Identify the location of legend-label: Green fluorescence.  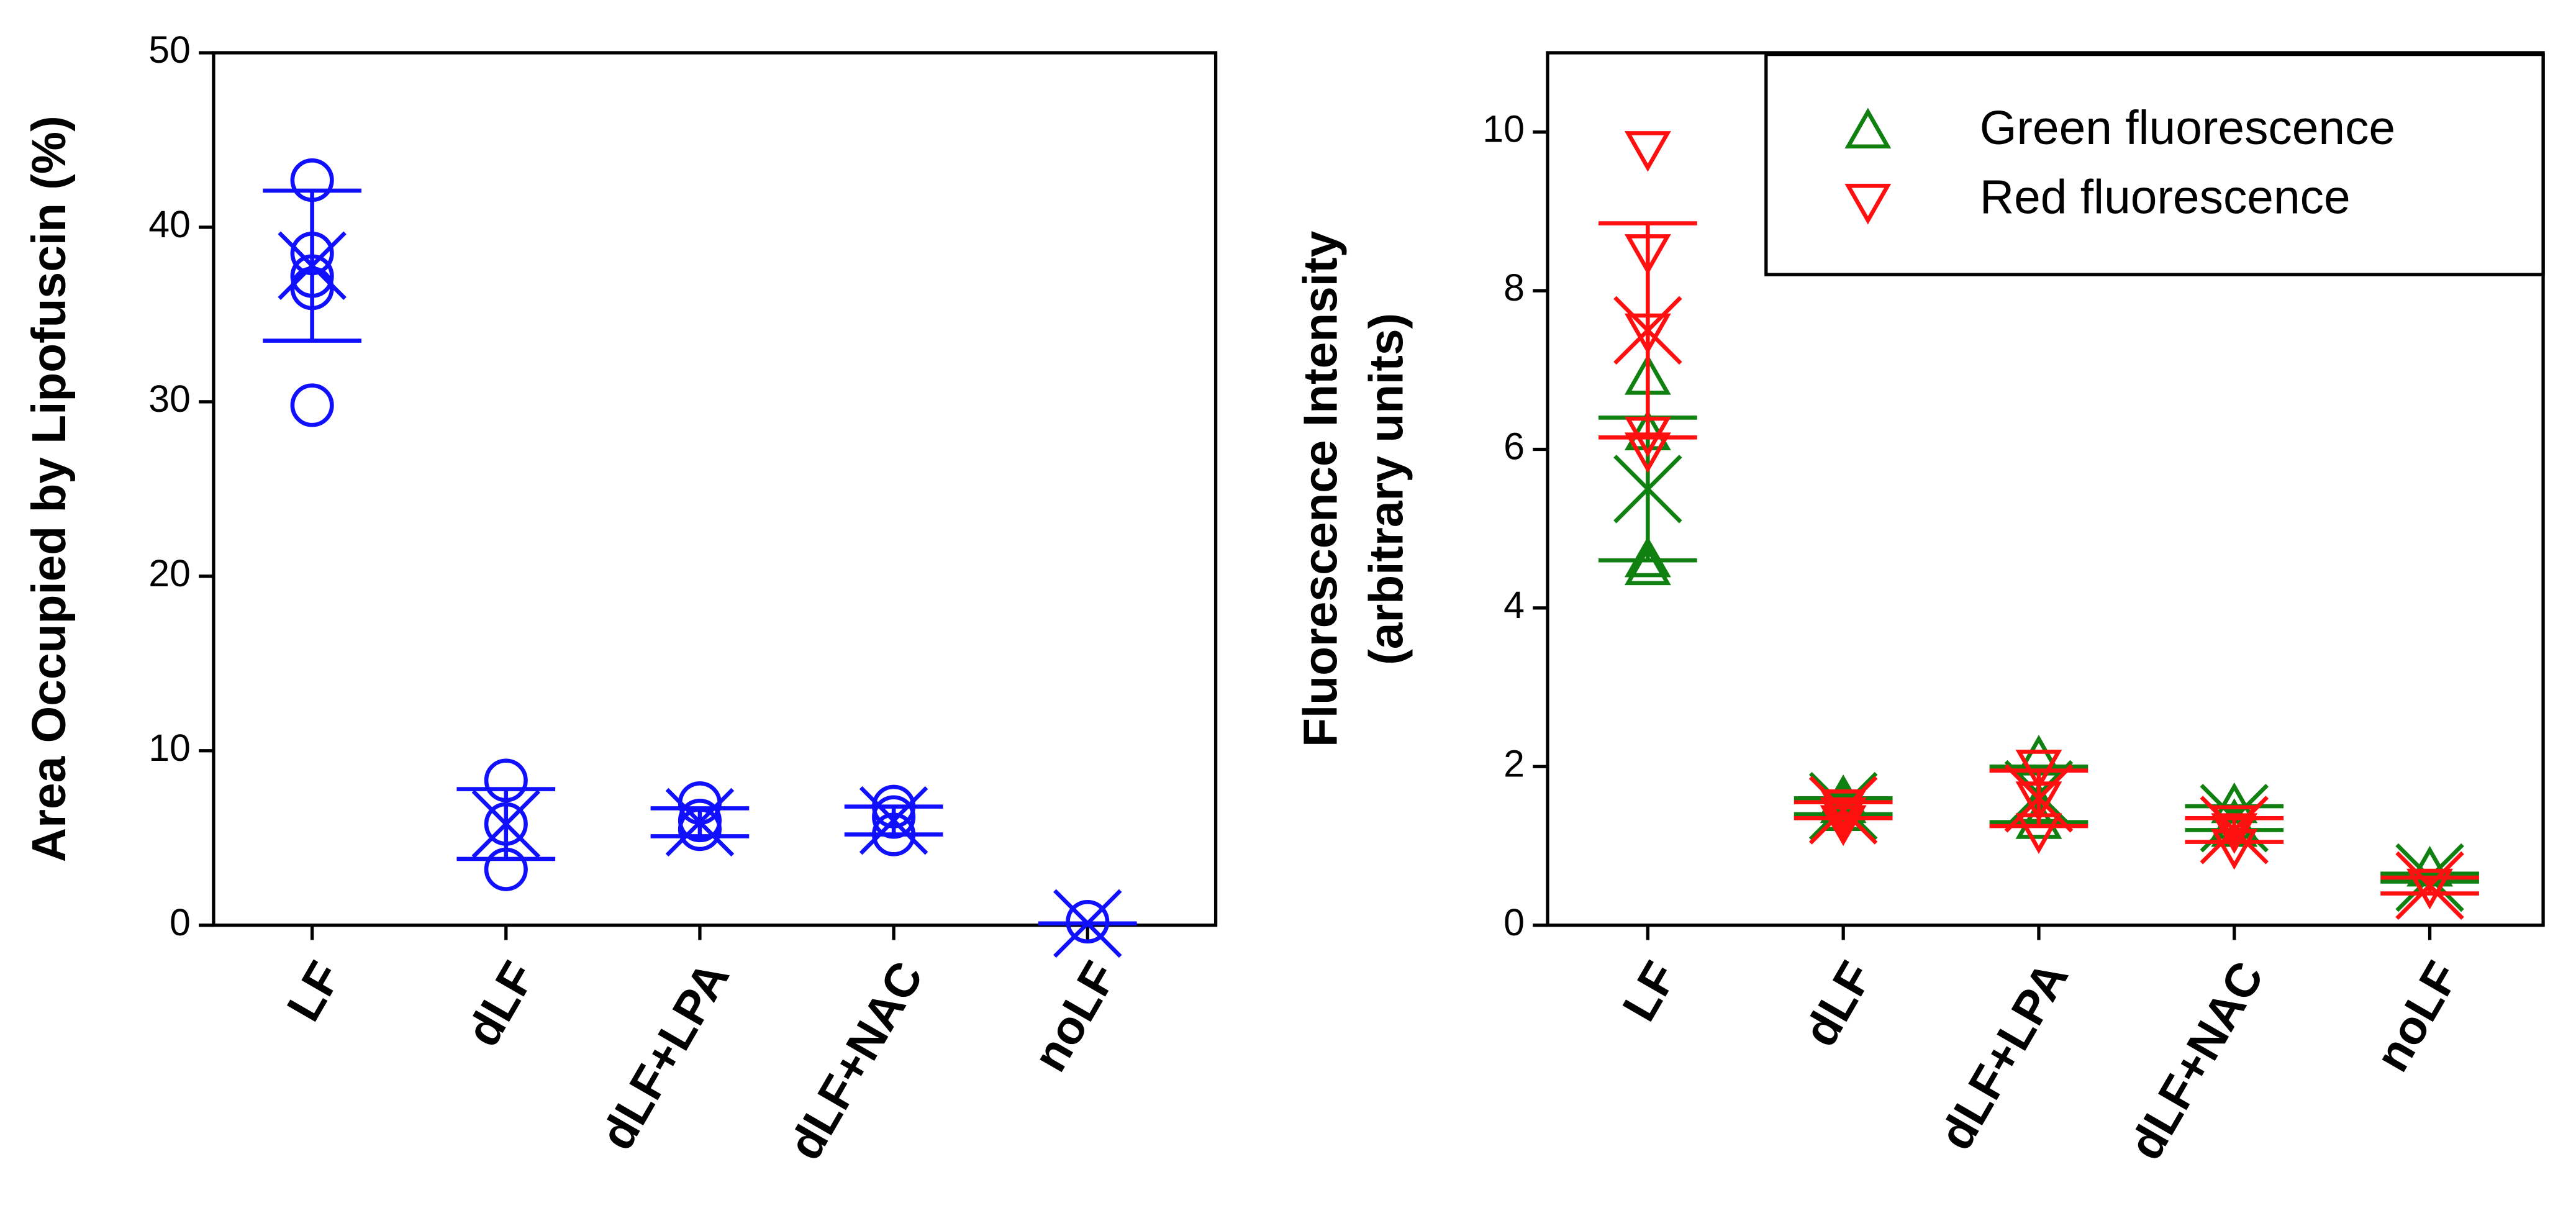
(2187, 128).